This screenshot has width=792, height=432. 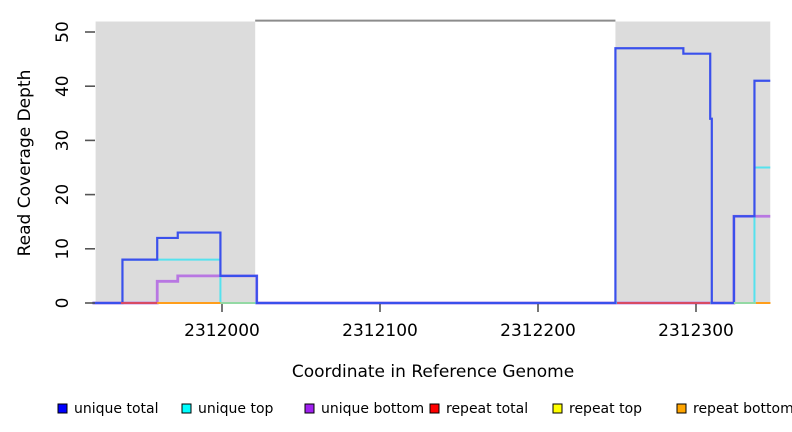 I want to click on legend-swatch-unique-top, so click(x=186, y=408).